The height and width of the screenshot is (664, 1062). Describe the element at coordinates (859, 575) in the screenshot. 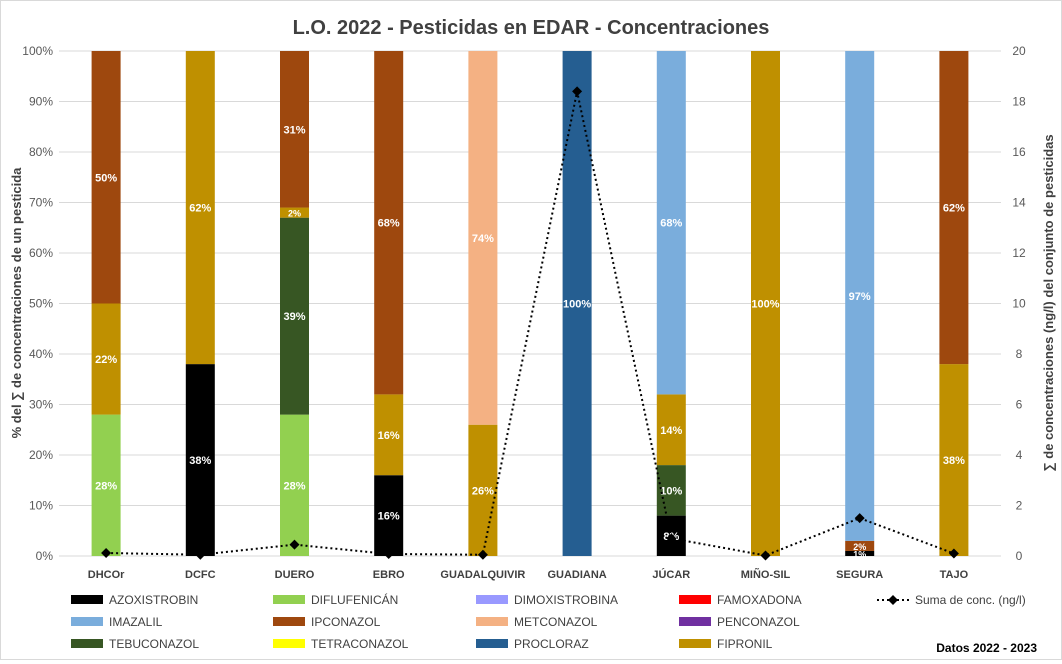

I see `x-tick-label: SEGURA` at that location.